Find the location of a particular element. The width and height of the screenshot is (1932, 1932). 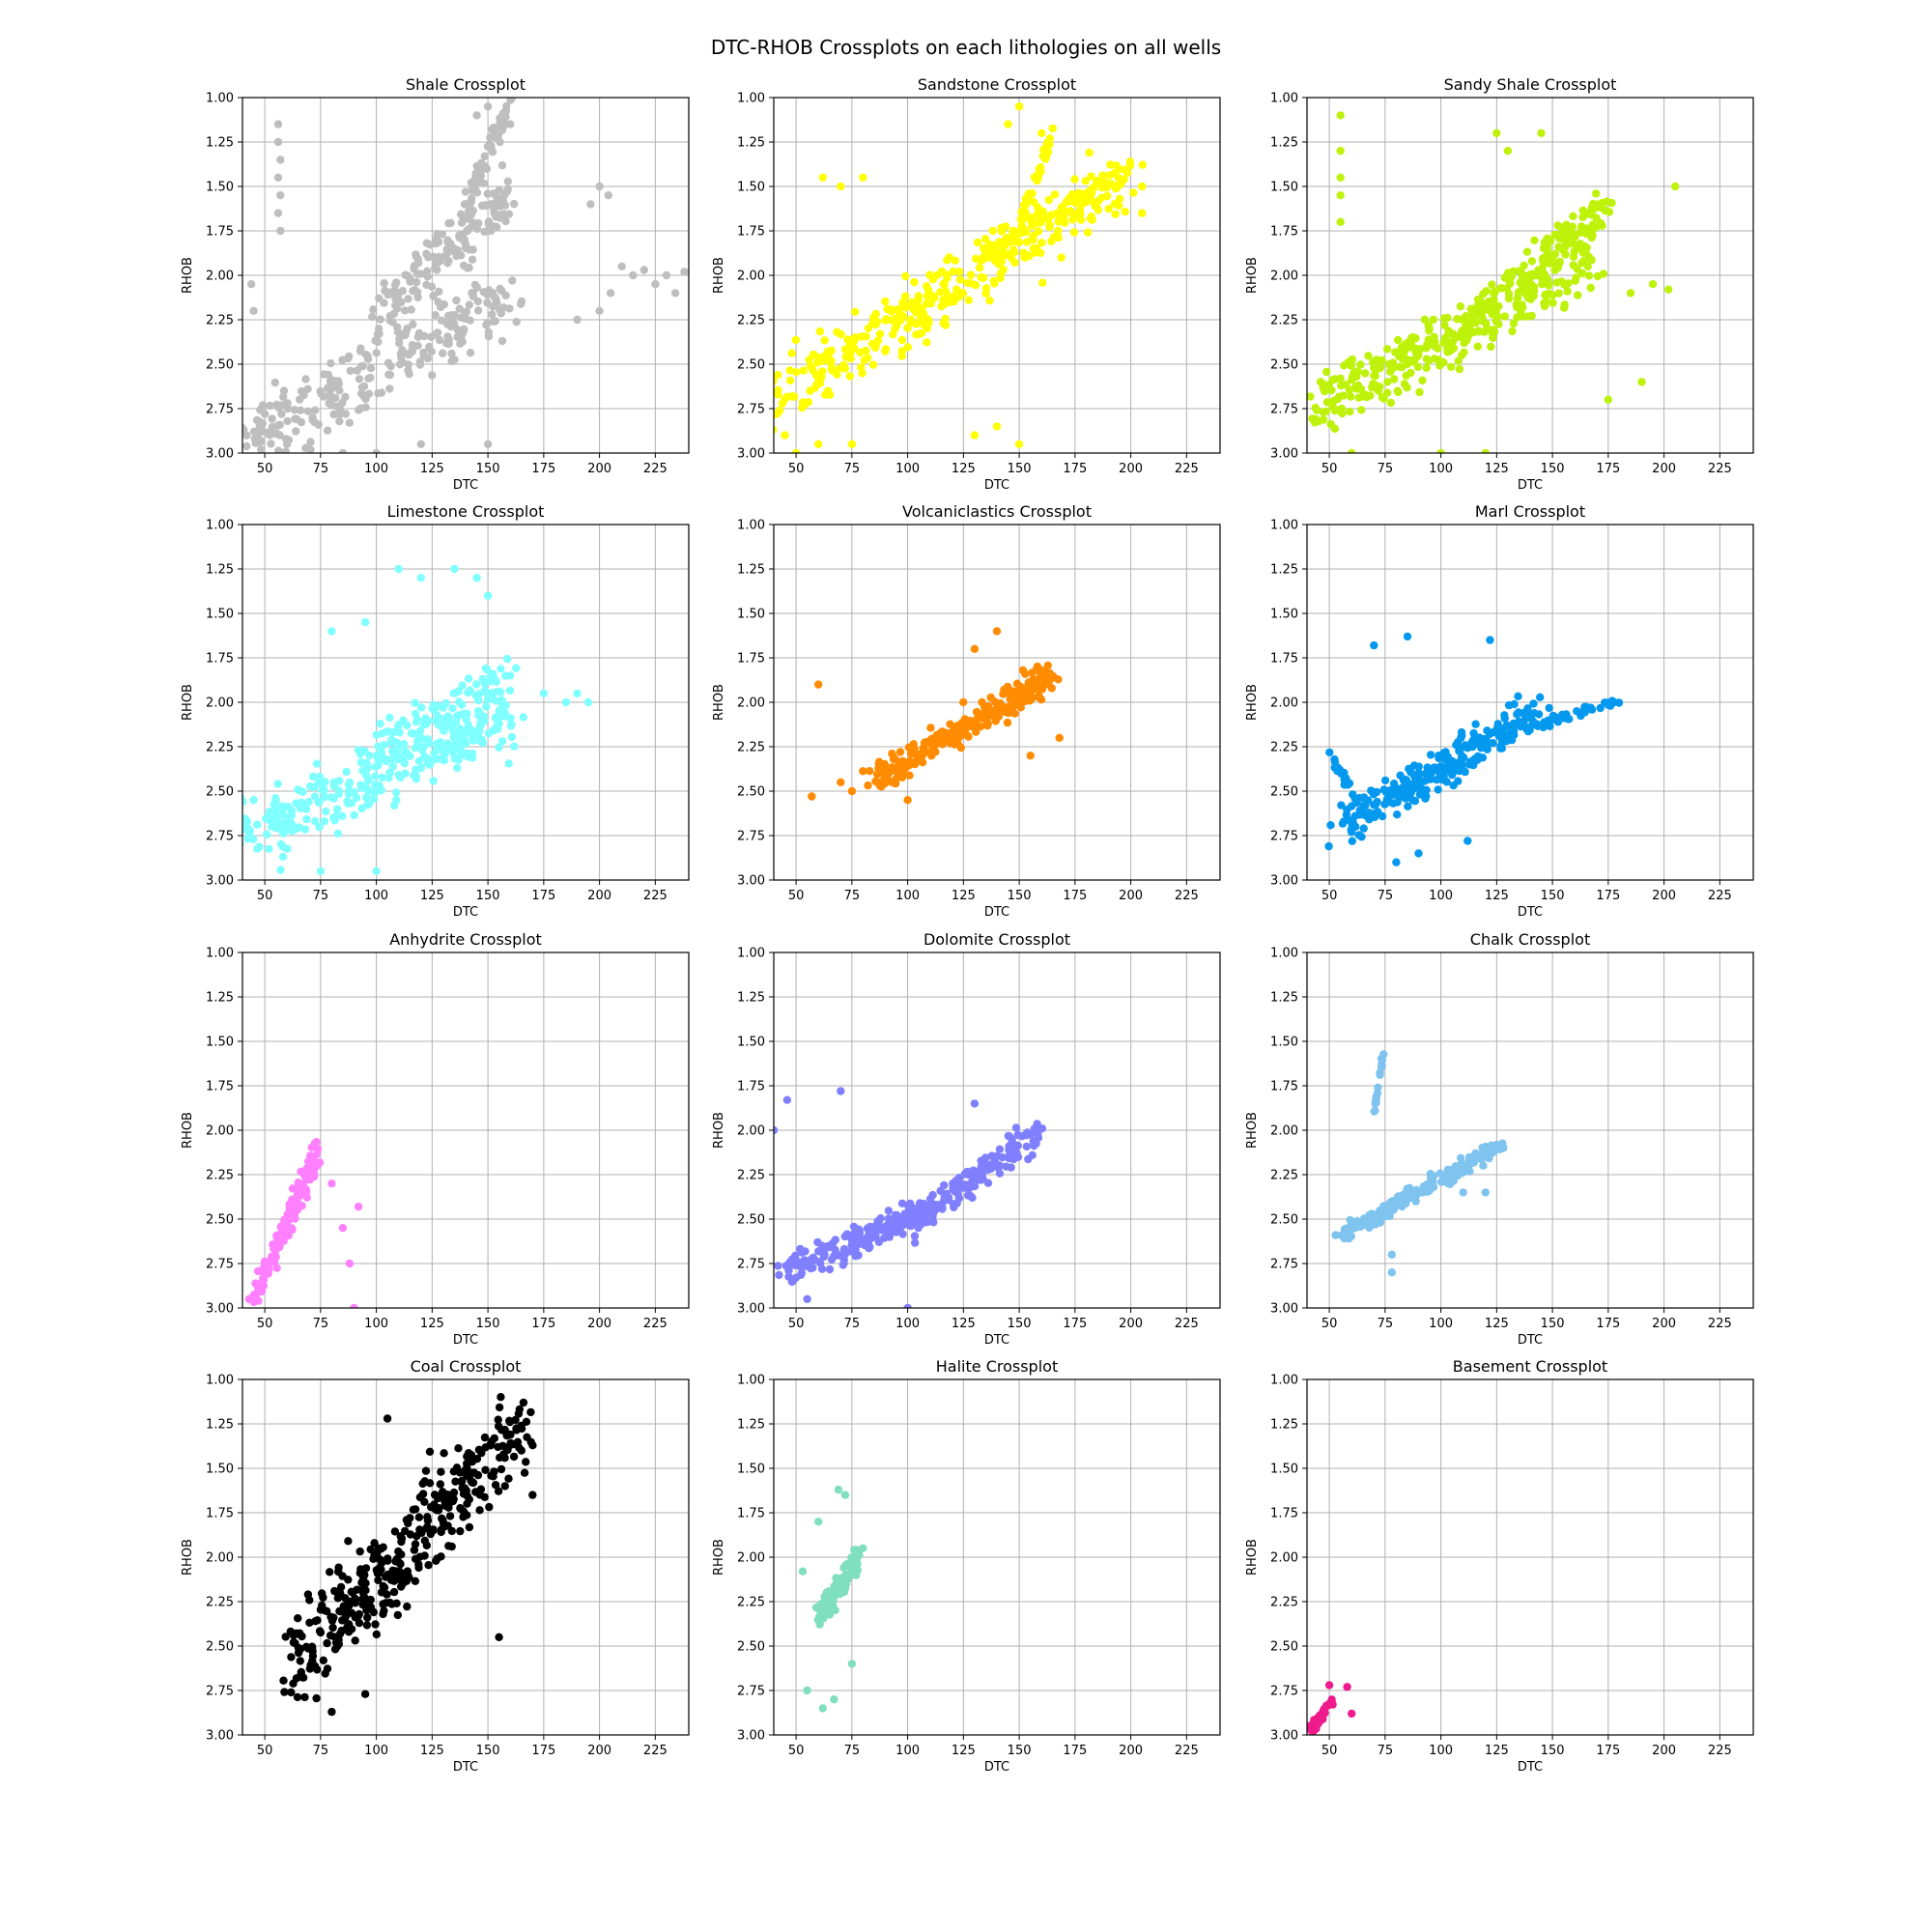

subplot-title: Sandstone Crossplot is located at coordinates (997, 84).